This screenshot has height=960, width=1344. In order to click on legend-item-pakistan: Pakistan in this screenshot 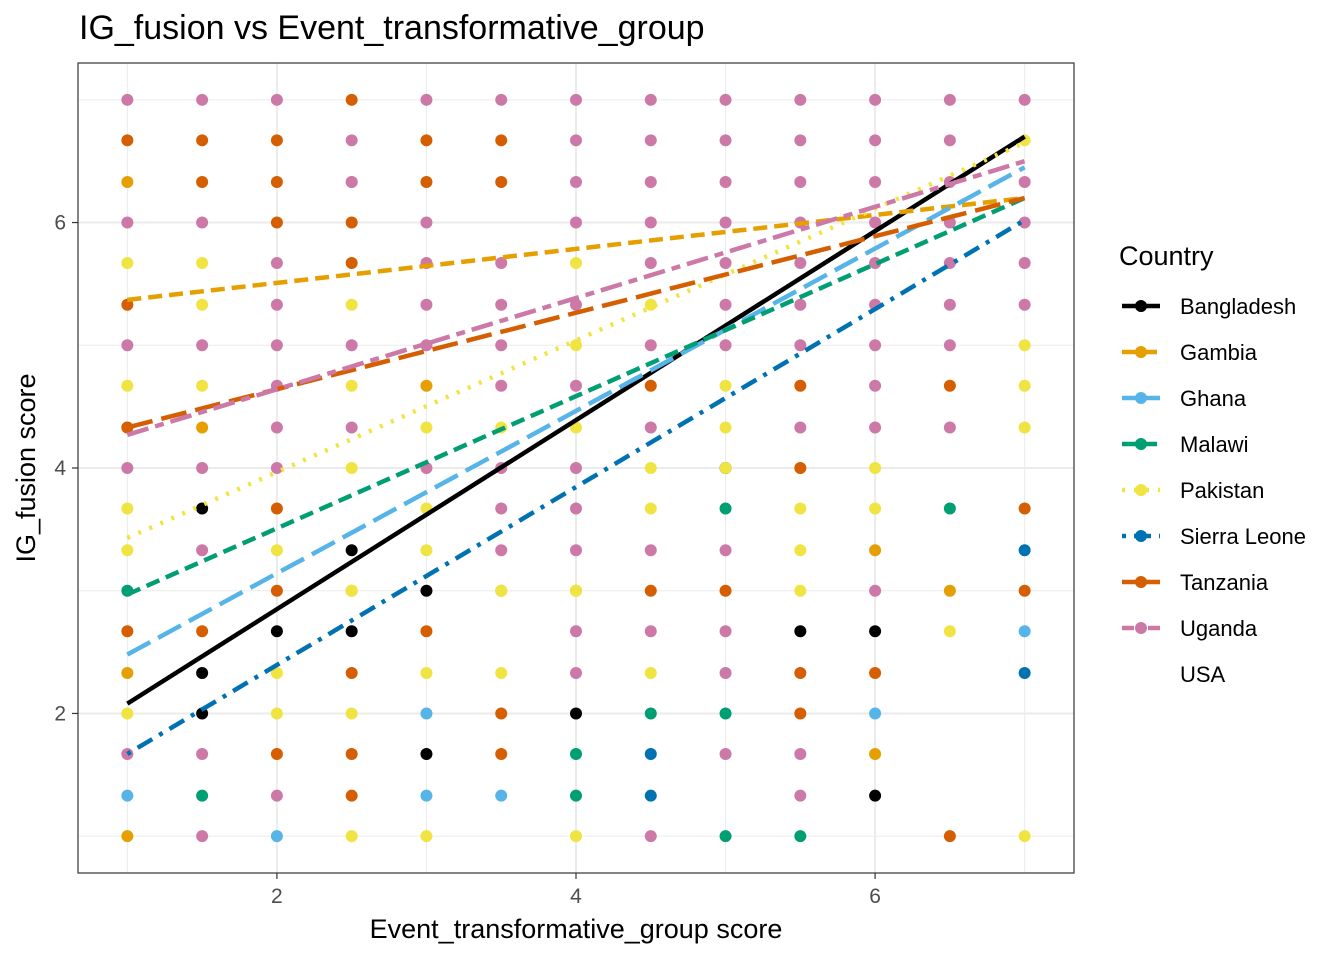, I will do `click(1193, 490)`.